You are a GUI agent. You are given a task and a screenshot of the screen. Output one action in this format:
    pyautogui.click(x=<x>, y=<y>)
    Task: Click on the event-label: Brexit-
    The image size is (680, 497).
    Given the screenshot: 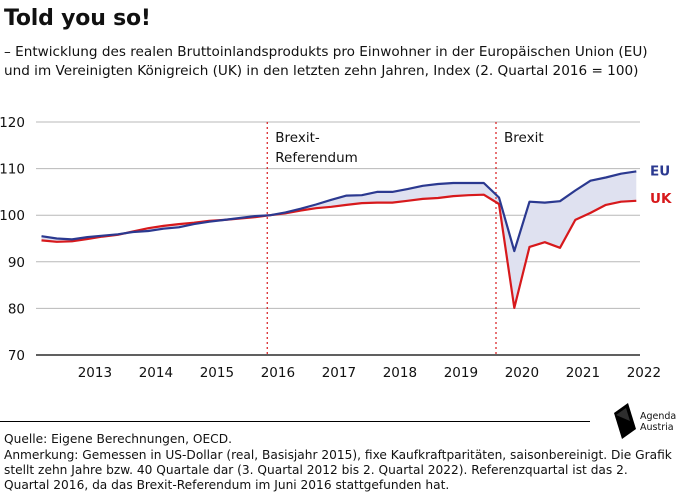 What is the action you would take?
    pyautogui.click(x=297, y=138)
    